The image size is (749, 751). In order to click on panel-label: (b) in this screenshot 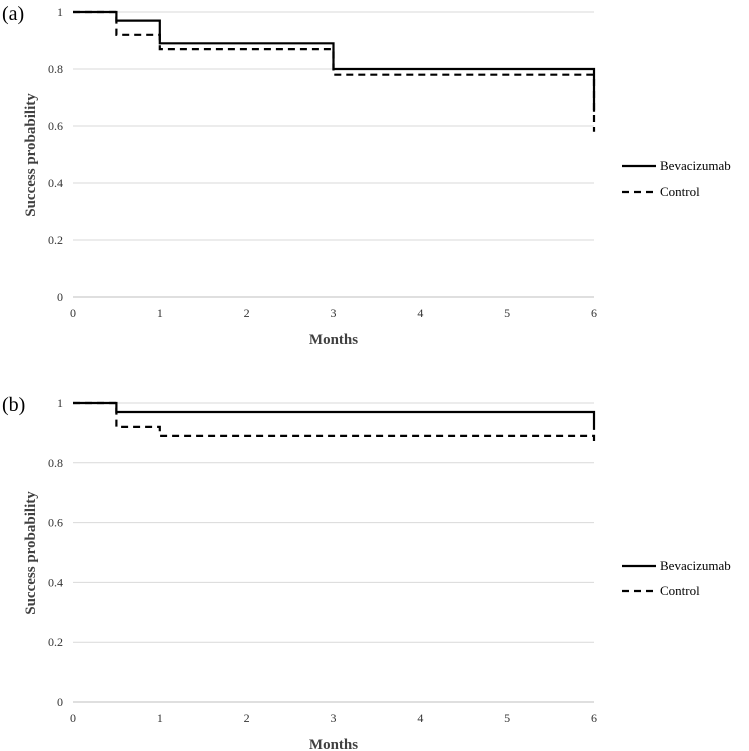, I will do `click(13, 405)`.